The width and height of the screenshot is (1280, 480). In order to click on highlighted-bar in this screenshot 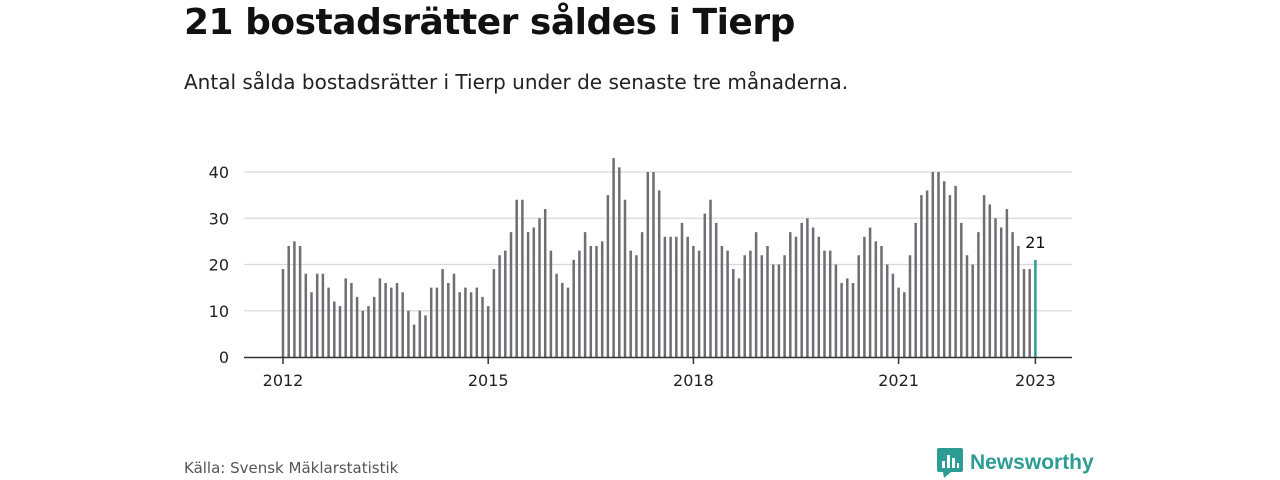, I will do `click(1035, 308)`.